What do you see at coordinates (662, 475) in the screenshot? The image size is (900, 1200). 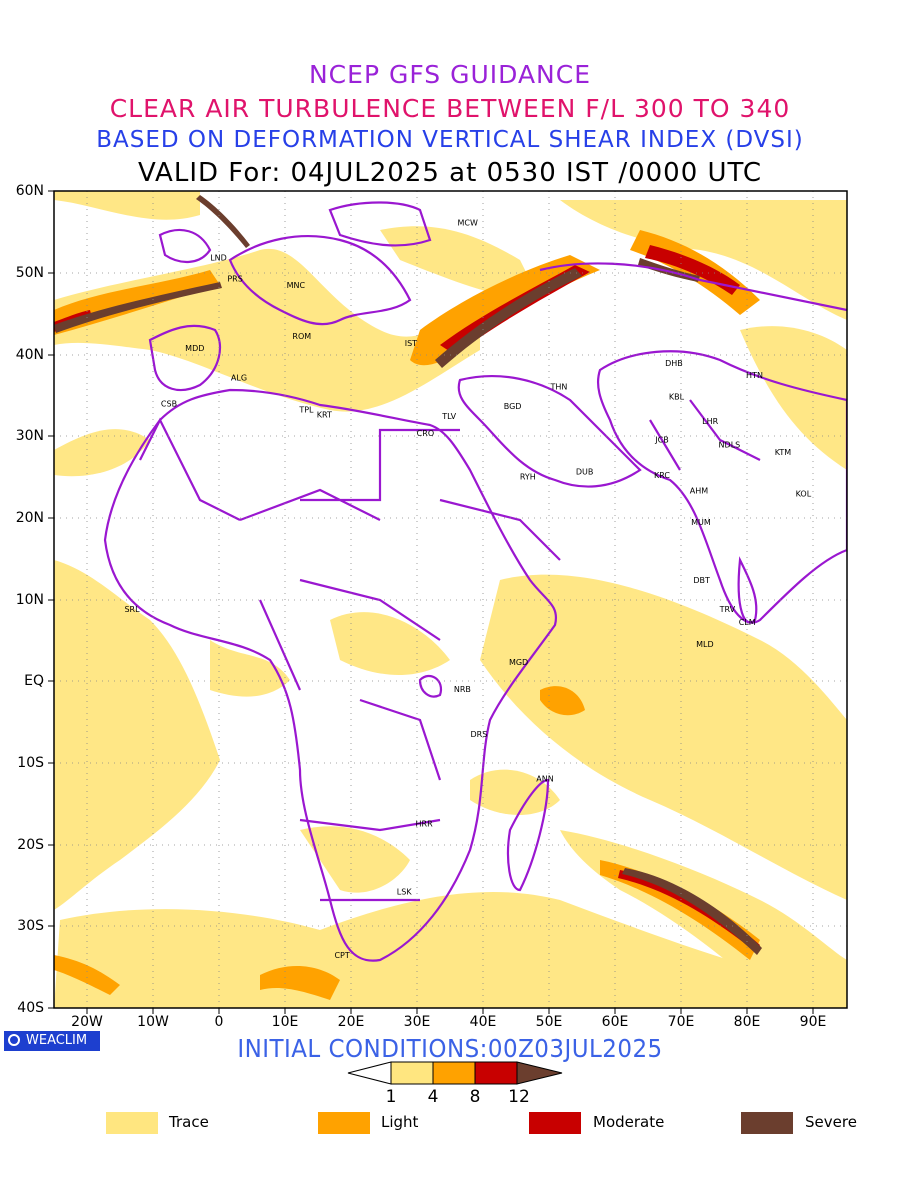 I see `city-label-krc: KRC` at bounding box center [662, 475].